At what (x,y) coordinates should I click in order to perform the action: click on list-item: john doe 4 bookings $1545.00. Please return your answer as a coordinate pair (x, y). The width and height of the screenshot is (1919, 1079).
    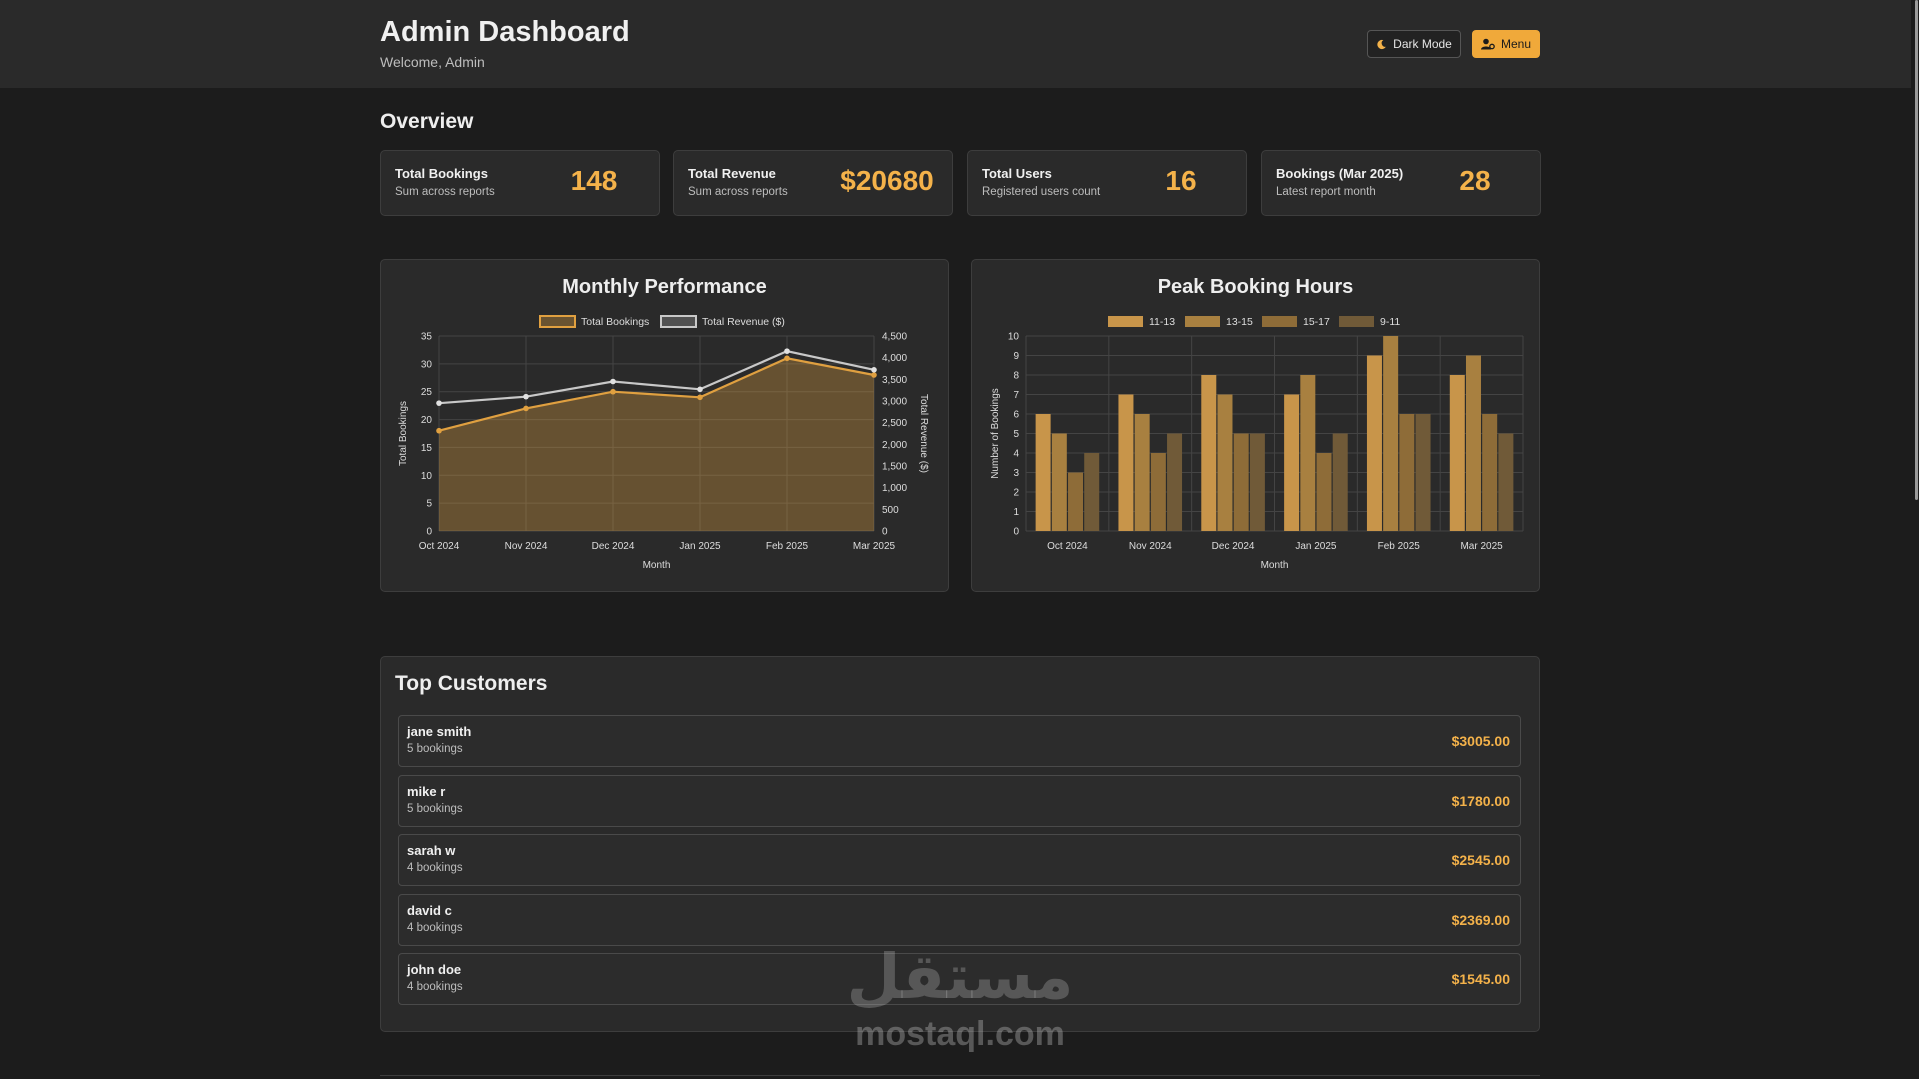
    Looking at the image, I should click on (959, 979).